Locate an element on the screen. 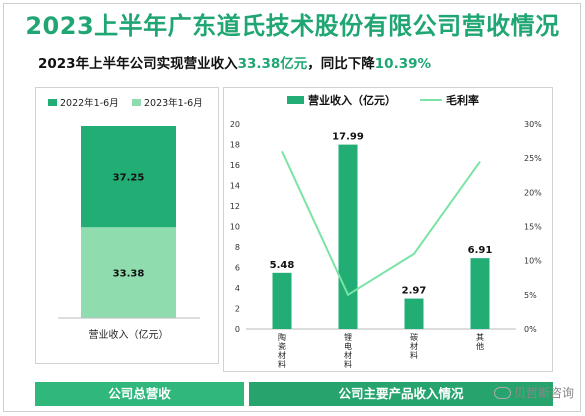 This screenshot has height=416, width=585. bar-2023 is located at coordinates (128, 272).